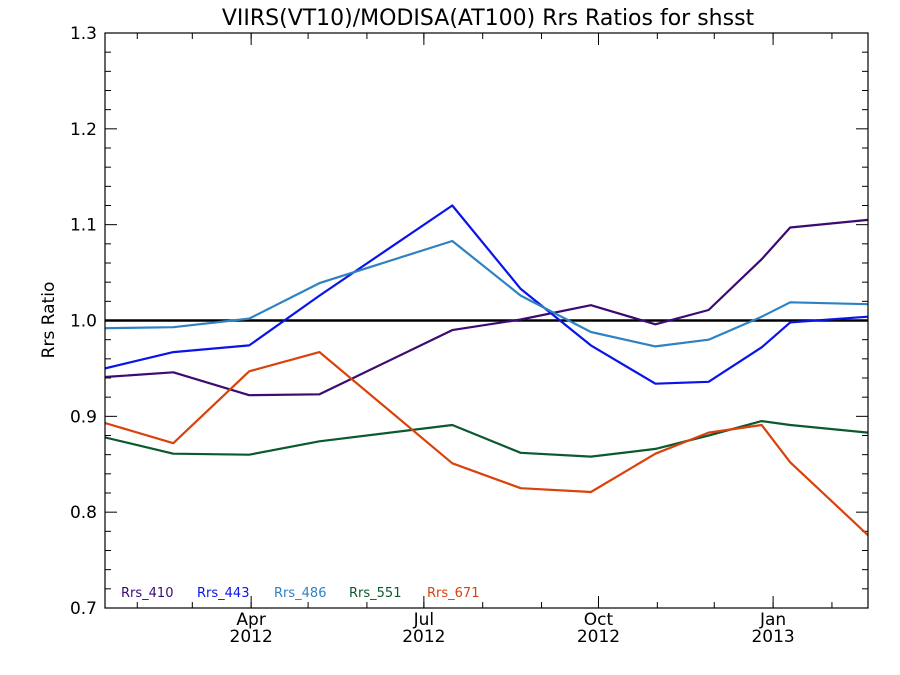  What do you see at coordinates (223, 593) in the screenshot?
I see `legend-entry-rrs-443: Rrs_443` at bounding box center [223, 593].